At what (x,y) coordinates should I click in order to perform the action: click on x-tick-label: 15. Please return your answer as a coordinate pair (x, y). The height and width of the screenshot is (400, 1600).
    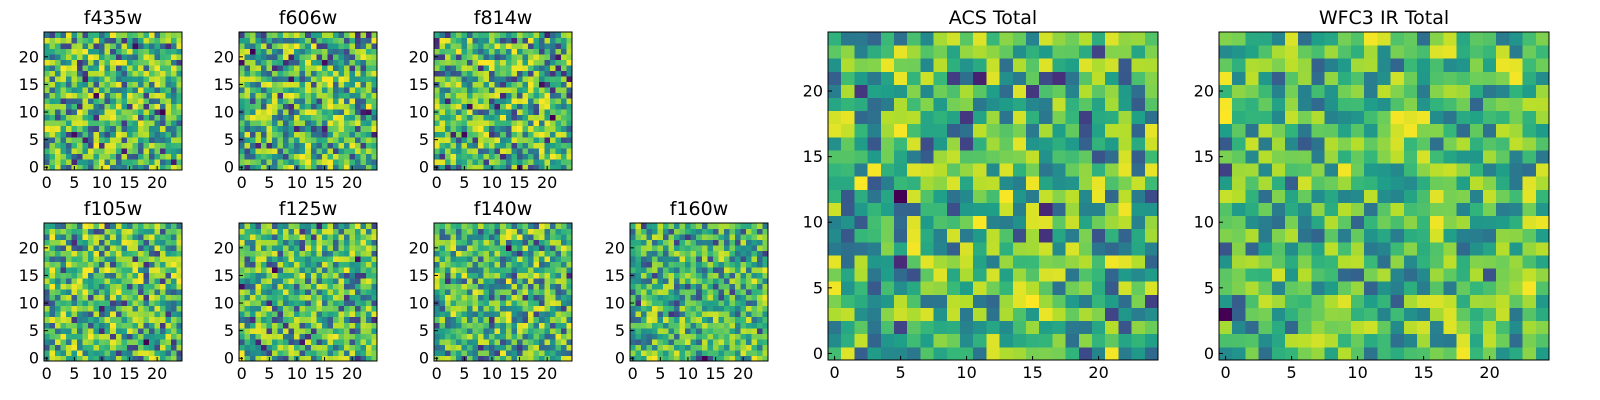
    Looking at the image, I should click on (129, 373).